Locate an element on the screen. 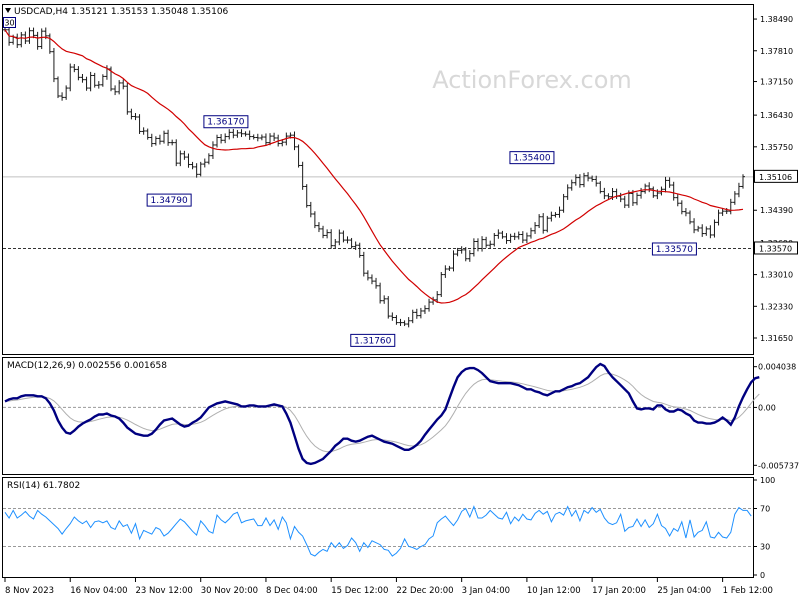 The height and width of the screenshot is (604, 800). support-price-box-frame is located at coordinates (776, 248).